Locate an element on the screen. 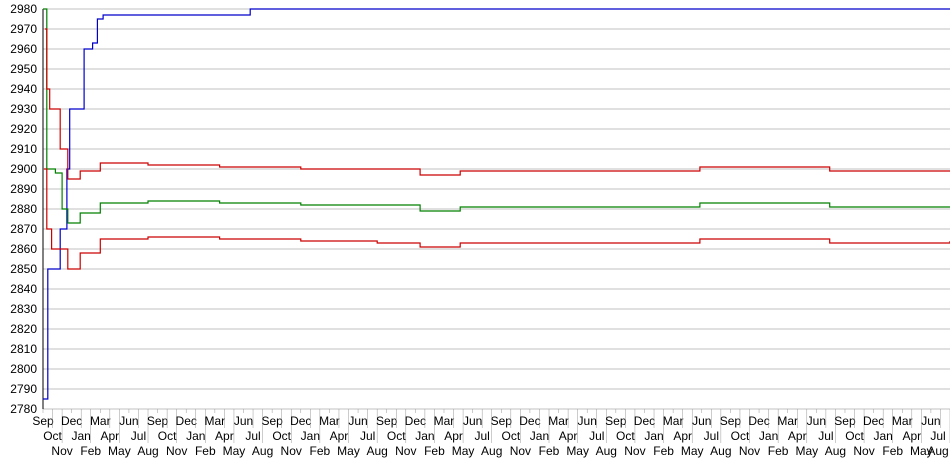  y-tick-label: 2960 is located at coordinates (23, 49).